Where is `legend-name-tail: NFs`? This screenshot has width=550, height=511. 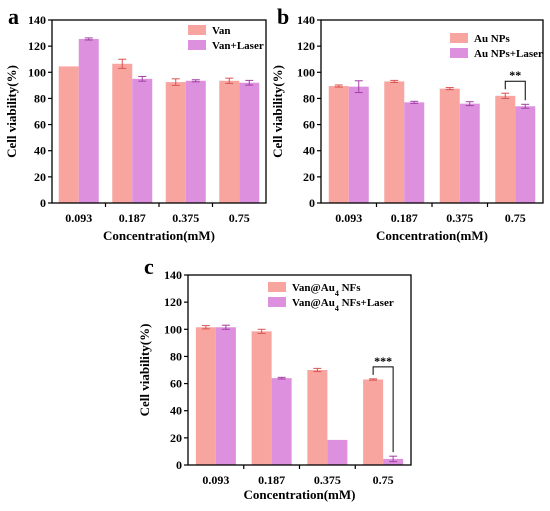
legend-name-tail: NFs is located at coordinates (350, 288).